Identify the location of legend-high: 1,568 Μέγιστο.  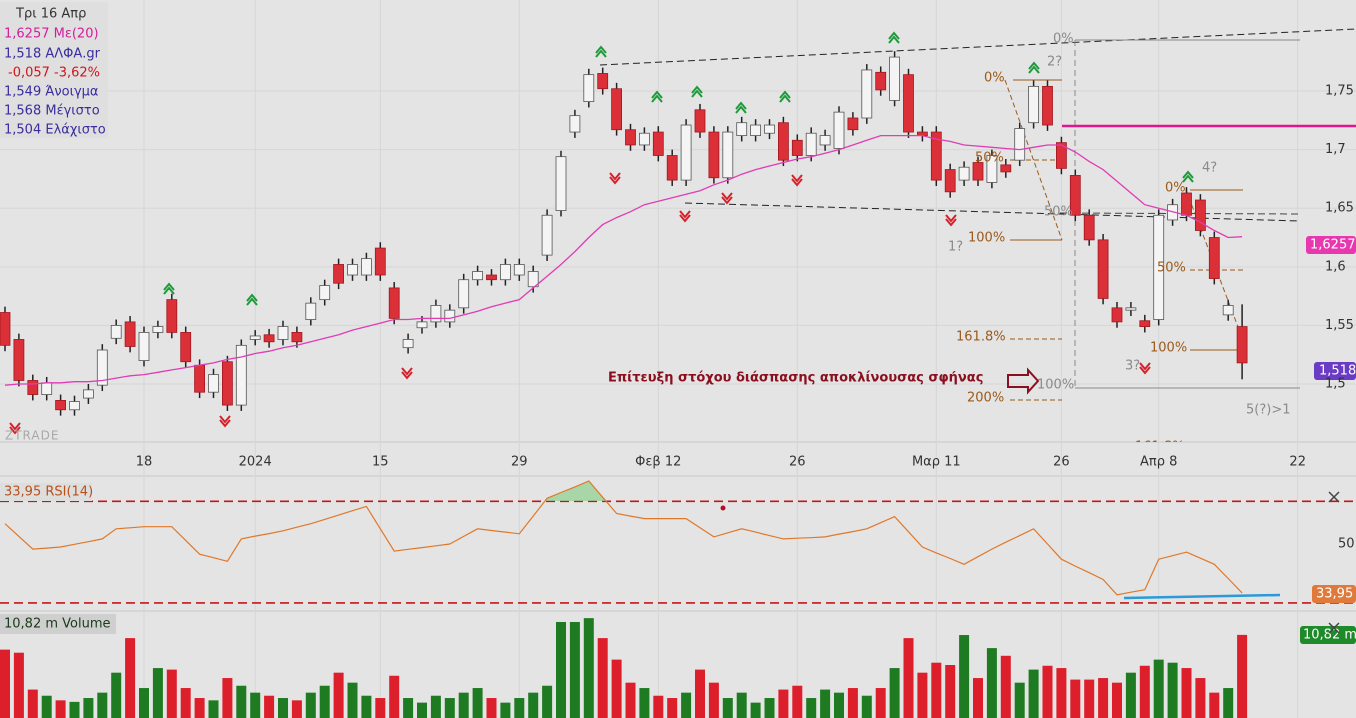
(52, 111).